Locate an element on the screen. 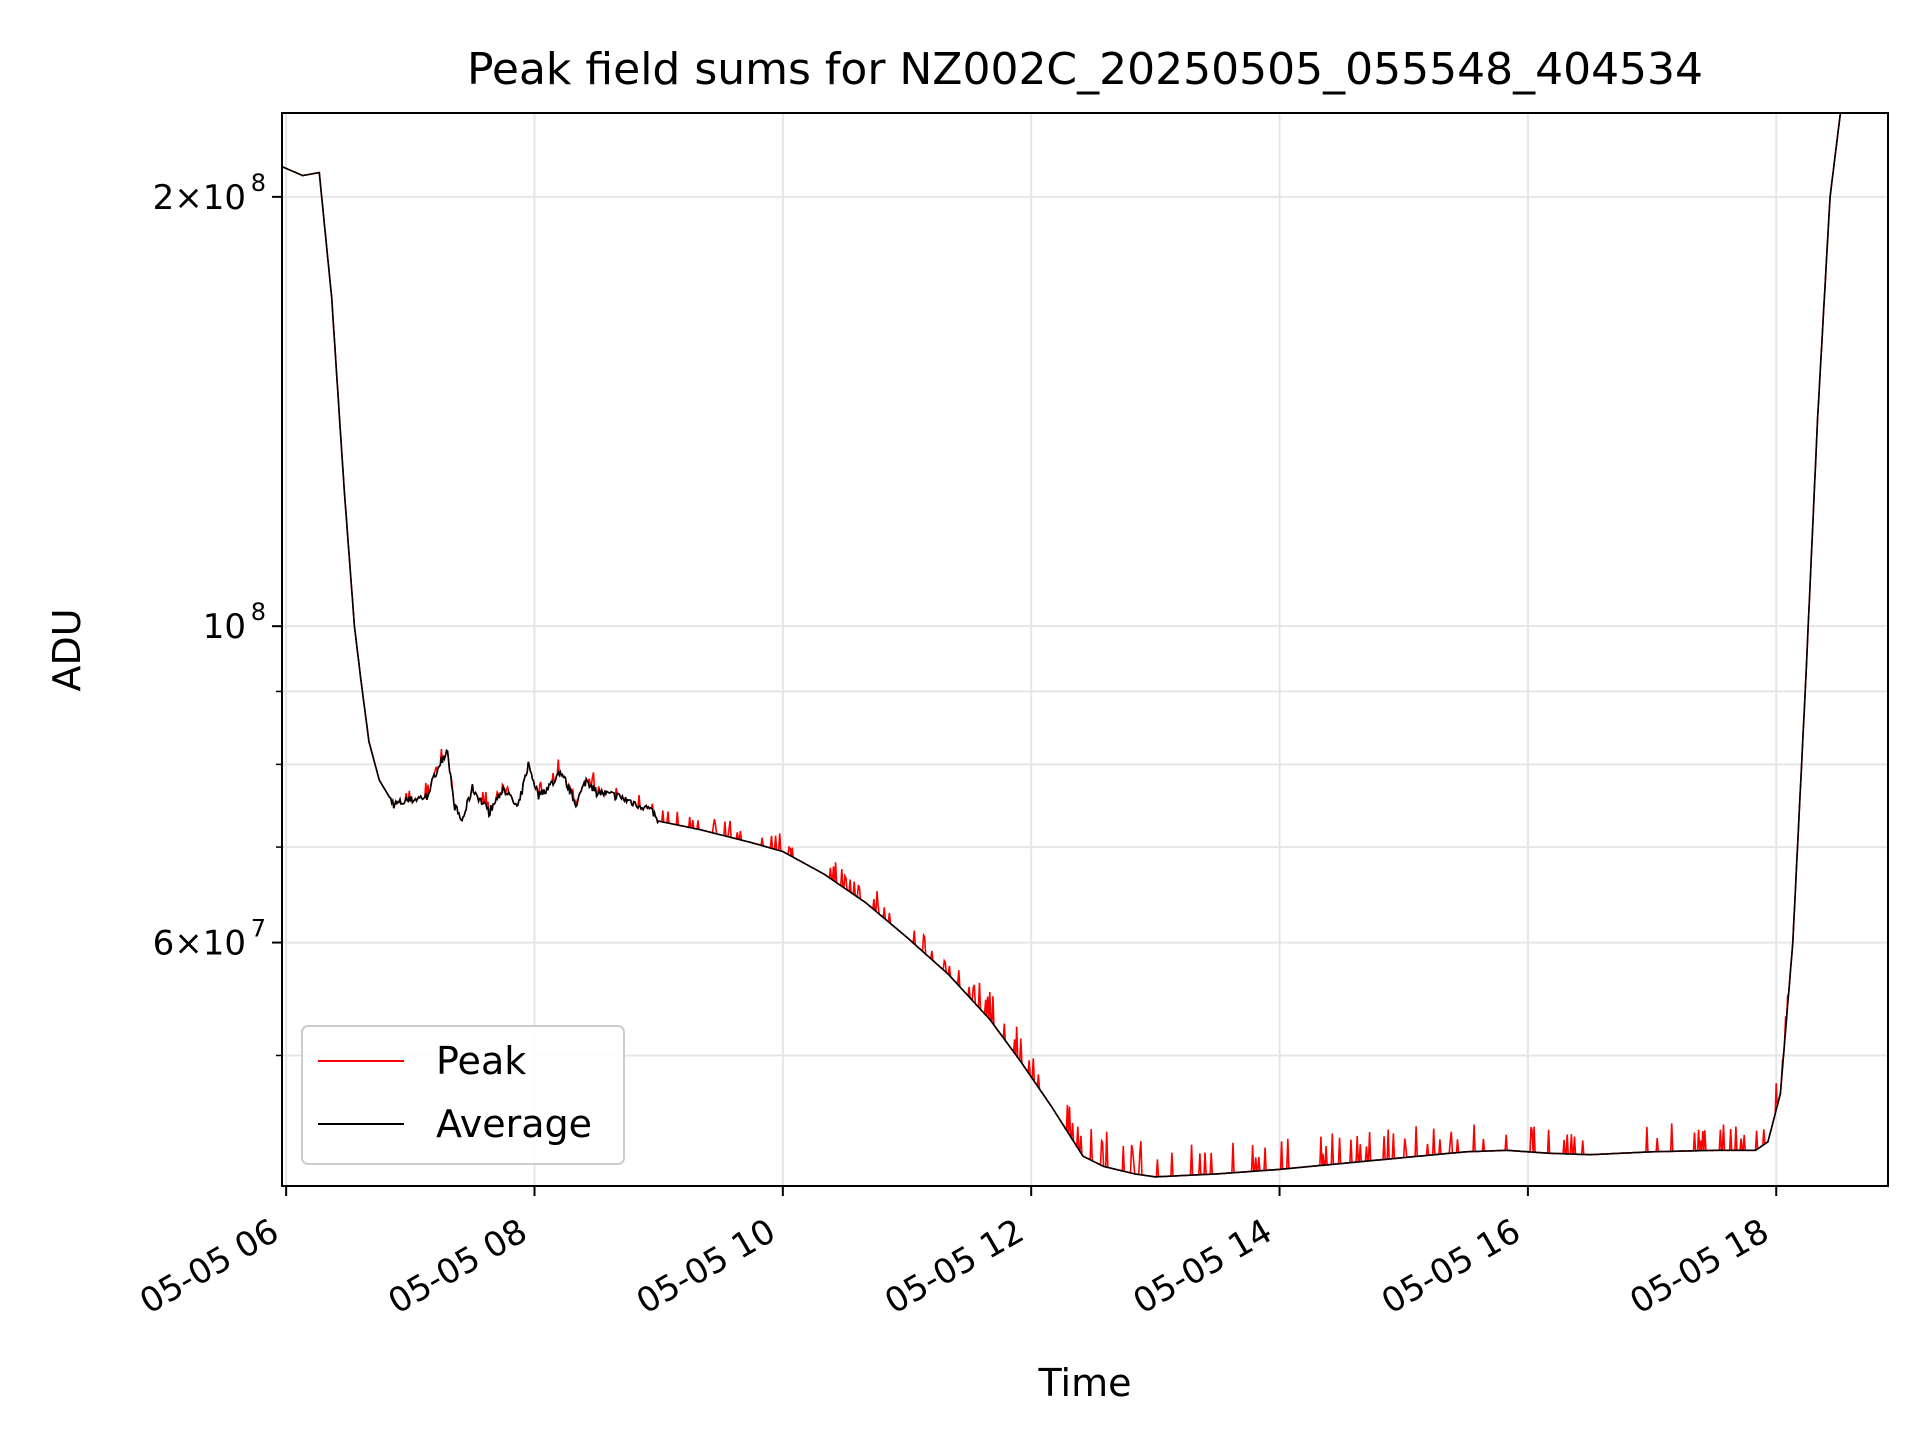 This screenshot has width=1920, height=1440. y-tick-label-base: 6×10 is located at coordinates (199, 944).